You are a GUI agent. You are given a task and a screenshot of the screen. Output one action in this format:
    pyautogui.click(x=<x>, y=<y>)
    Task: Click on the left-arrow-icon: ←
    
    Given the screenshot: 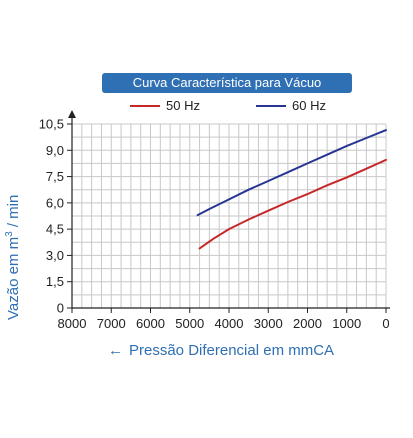 What is the action you would take?
    pyautogui.click(x=115, y=350)
    